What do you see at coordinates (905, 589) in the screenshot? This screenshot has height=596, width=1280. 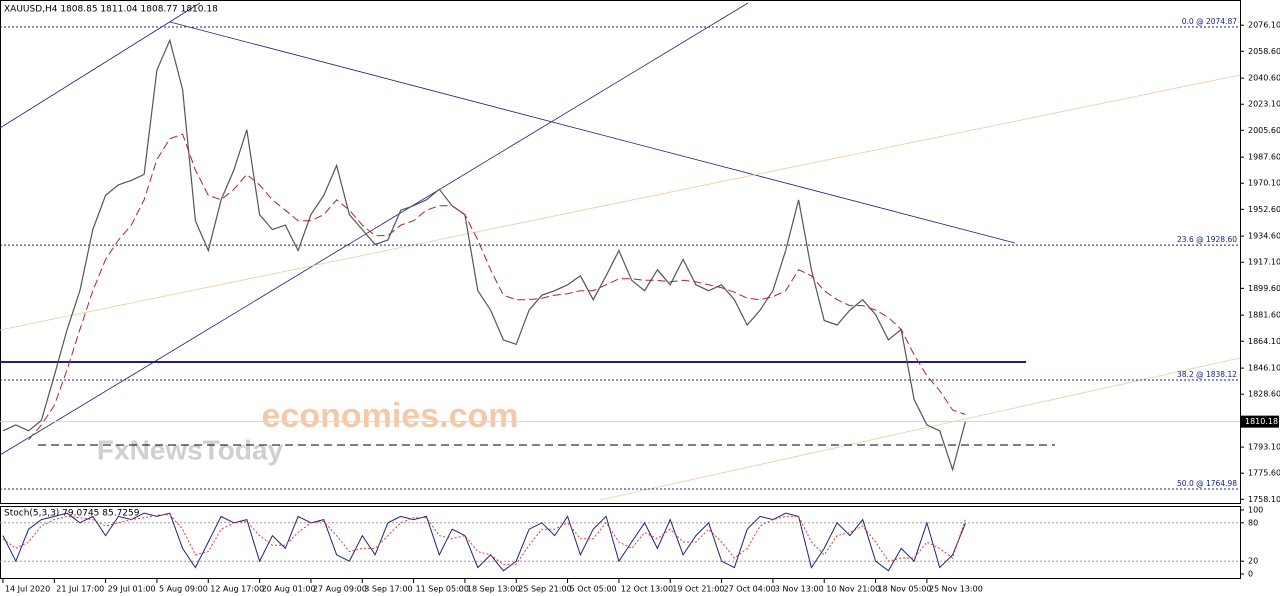 I see `x-tick-label: 18 Nov 05:00` at bounding box center [905, 589].